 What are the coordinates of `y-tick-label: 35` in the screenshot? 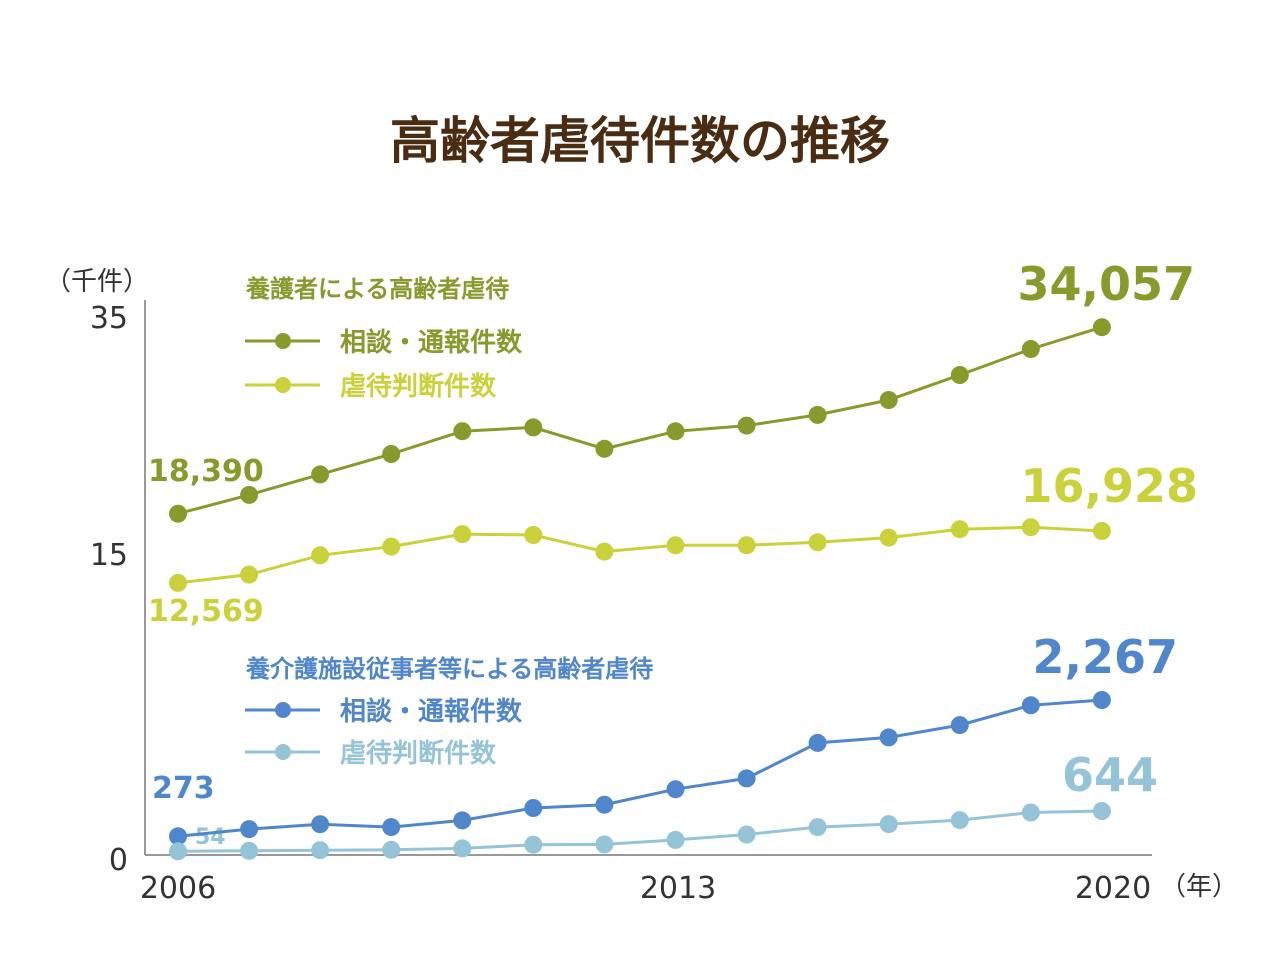 It's located at (109, 318).